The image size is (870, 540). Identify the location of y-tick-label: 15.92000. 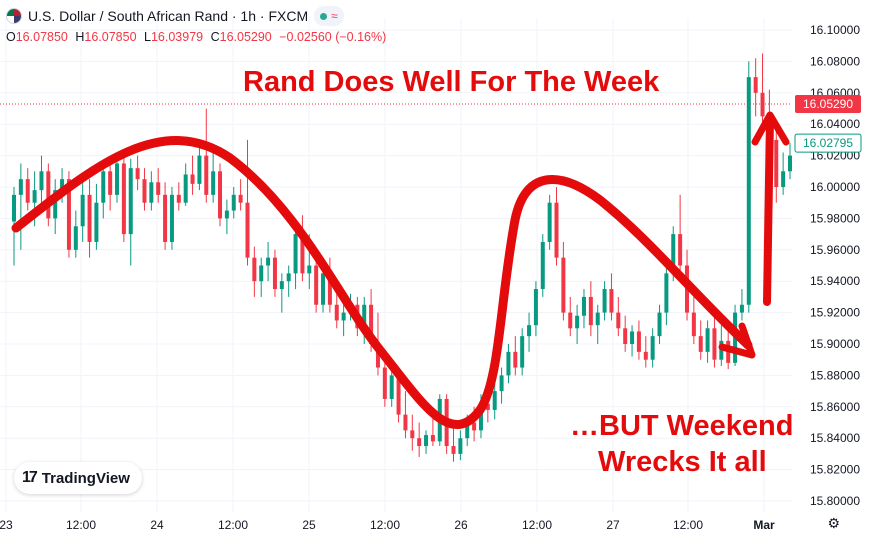
(835, 313).